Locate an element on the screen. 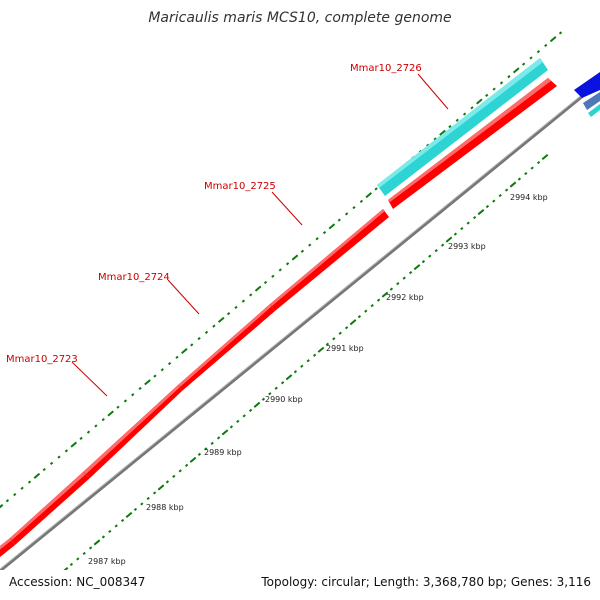 The height and width of the screenshot is (600, 600). gene-steelblue-partial is located at coordinates (591, 101).